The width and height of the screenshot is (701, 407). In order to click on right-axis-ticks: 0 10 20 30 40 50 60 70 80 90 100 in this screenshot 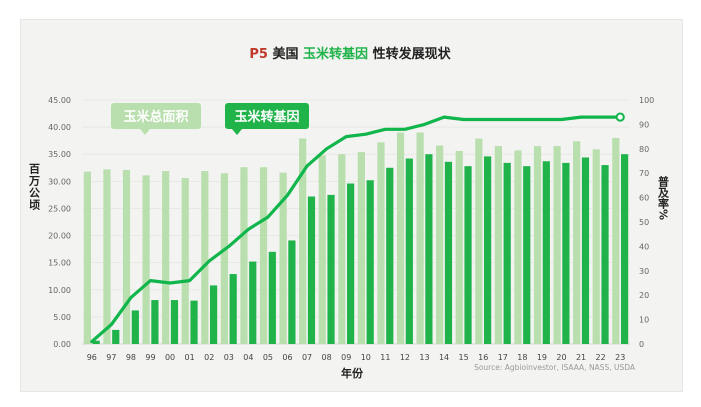, I will do `click(646, 222)`.